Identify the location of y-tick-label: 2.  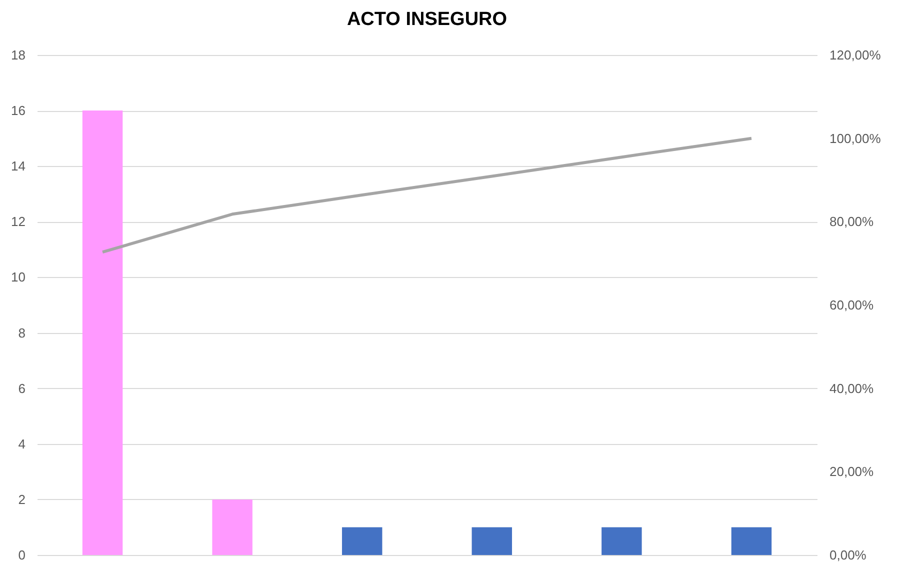
(22, 499).